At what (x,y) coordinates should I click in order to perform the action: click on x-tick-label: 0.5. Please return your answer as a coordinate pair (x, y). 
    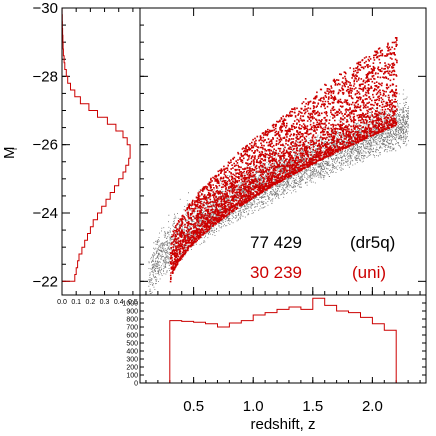
    Looking at the image, I should click on (193, 406).